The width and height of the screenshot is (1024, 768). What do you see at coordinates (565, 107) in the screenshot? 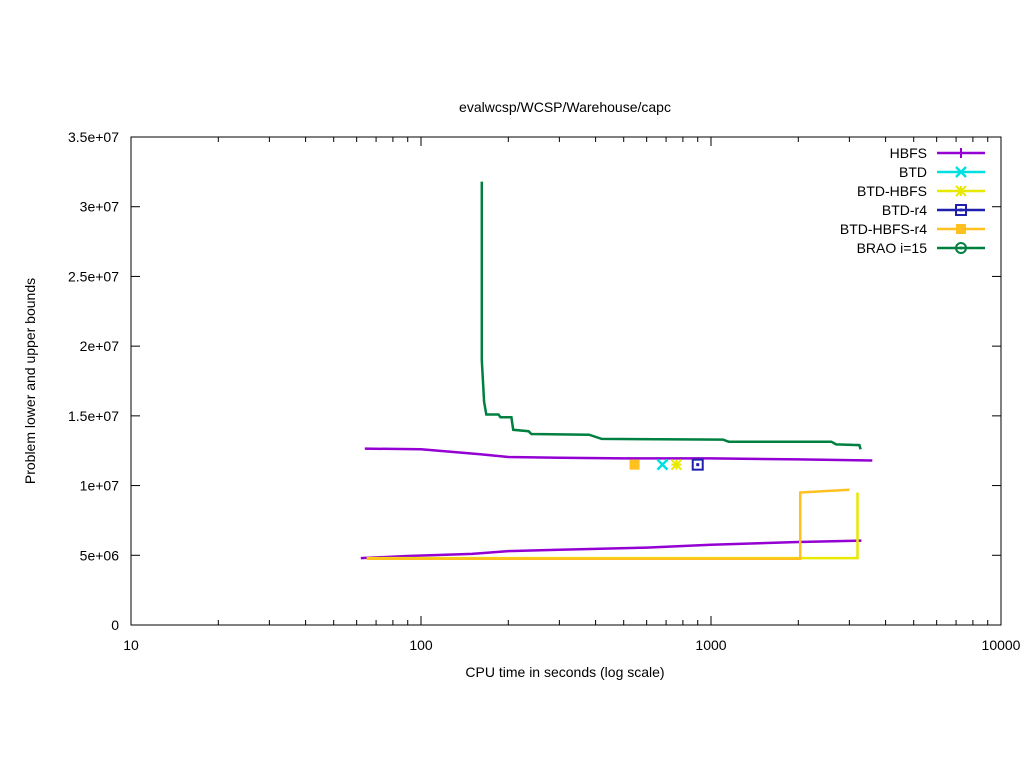
I see `chart-title: evalwcsp/WCSP/Warehouse/capc` at bounding box center [565, 107].